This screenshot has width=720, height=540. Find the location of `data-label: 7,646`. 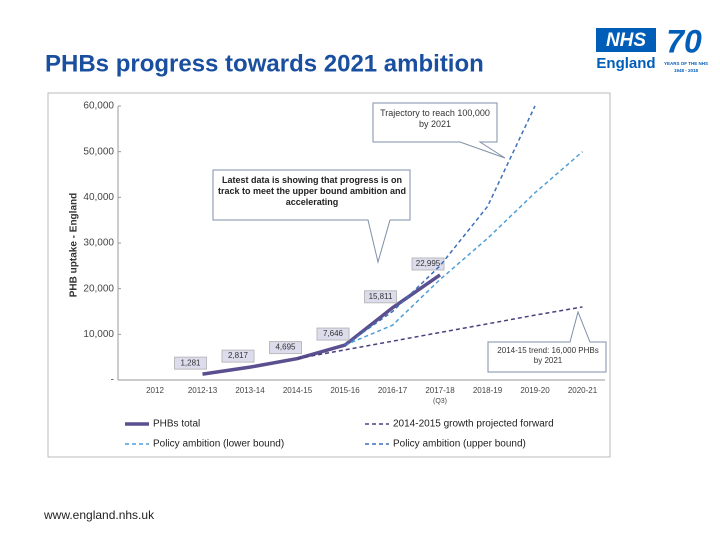

data-label: 7,646 is located at coordinates (333, 333).